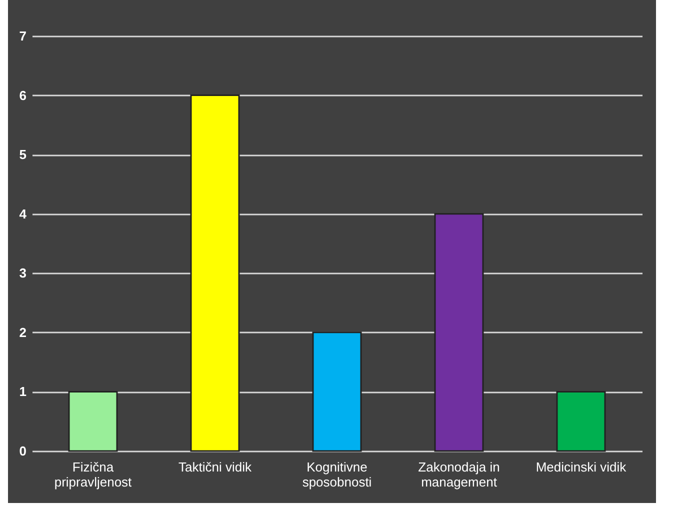 The image size is (678, 525). I want to click on y-tick-label: 2, so click(22, 332).